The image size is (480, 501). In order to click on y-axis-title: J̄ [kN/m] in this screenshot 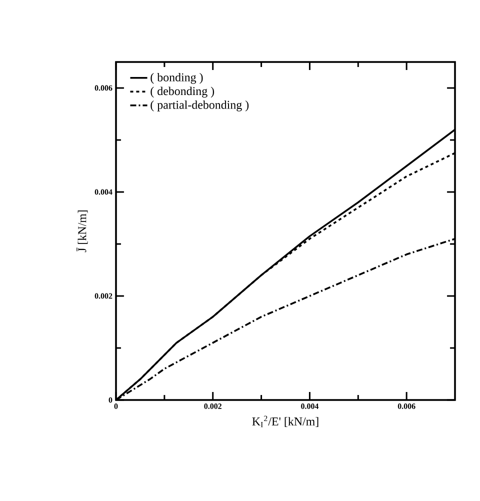, I will do `click(82, 231)`.